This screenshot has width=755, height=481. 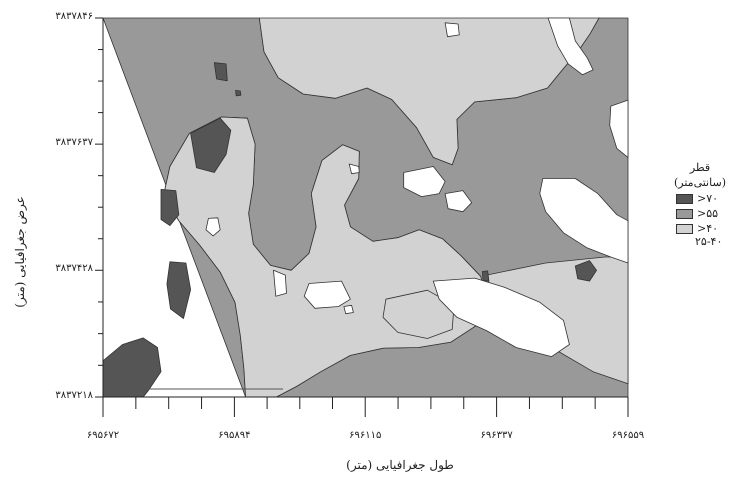 I want to click on x-tick-label-2: ۶۹۶۱۱۵, so click(x=365, y=435).